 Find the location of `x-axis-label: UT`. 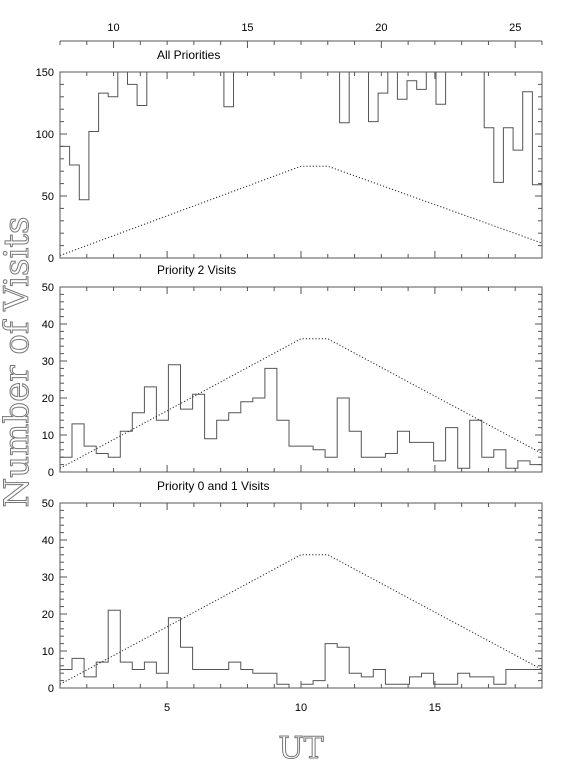

x-axis-label: UT is located at coordinates (300, 746).